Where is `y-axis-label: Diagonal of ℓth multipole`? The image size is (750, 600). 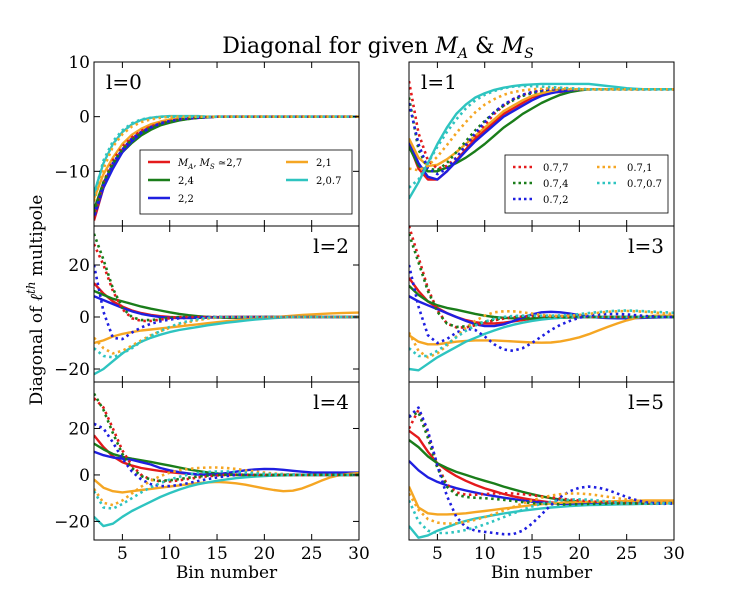
y-axis-label: Diagonal of ℓth multipole is located at coordinates (35, 300).